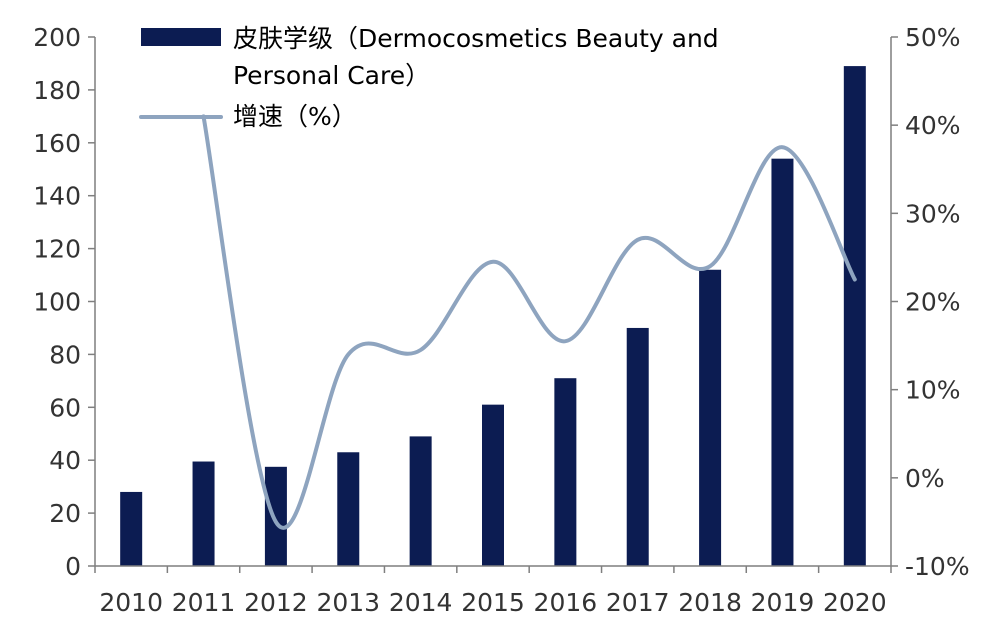 The height and width of the screenshot is (624, 1000). What do you see at coordinates (566, 602) in the screenshot?
I see `x-axis-tick-label: 2016` at bounding box center [566, 602].